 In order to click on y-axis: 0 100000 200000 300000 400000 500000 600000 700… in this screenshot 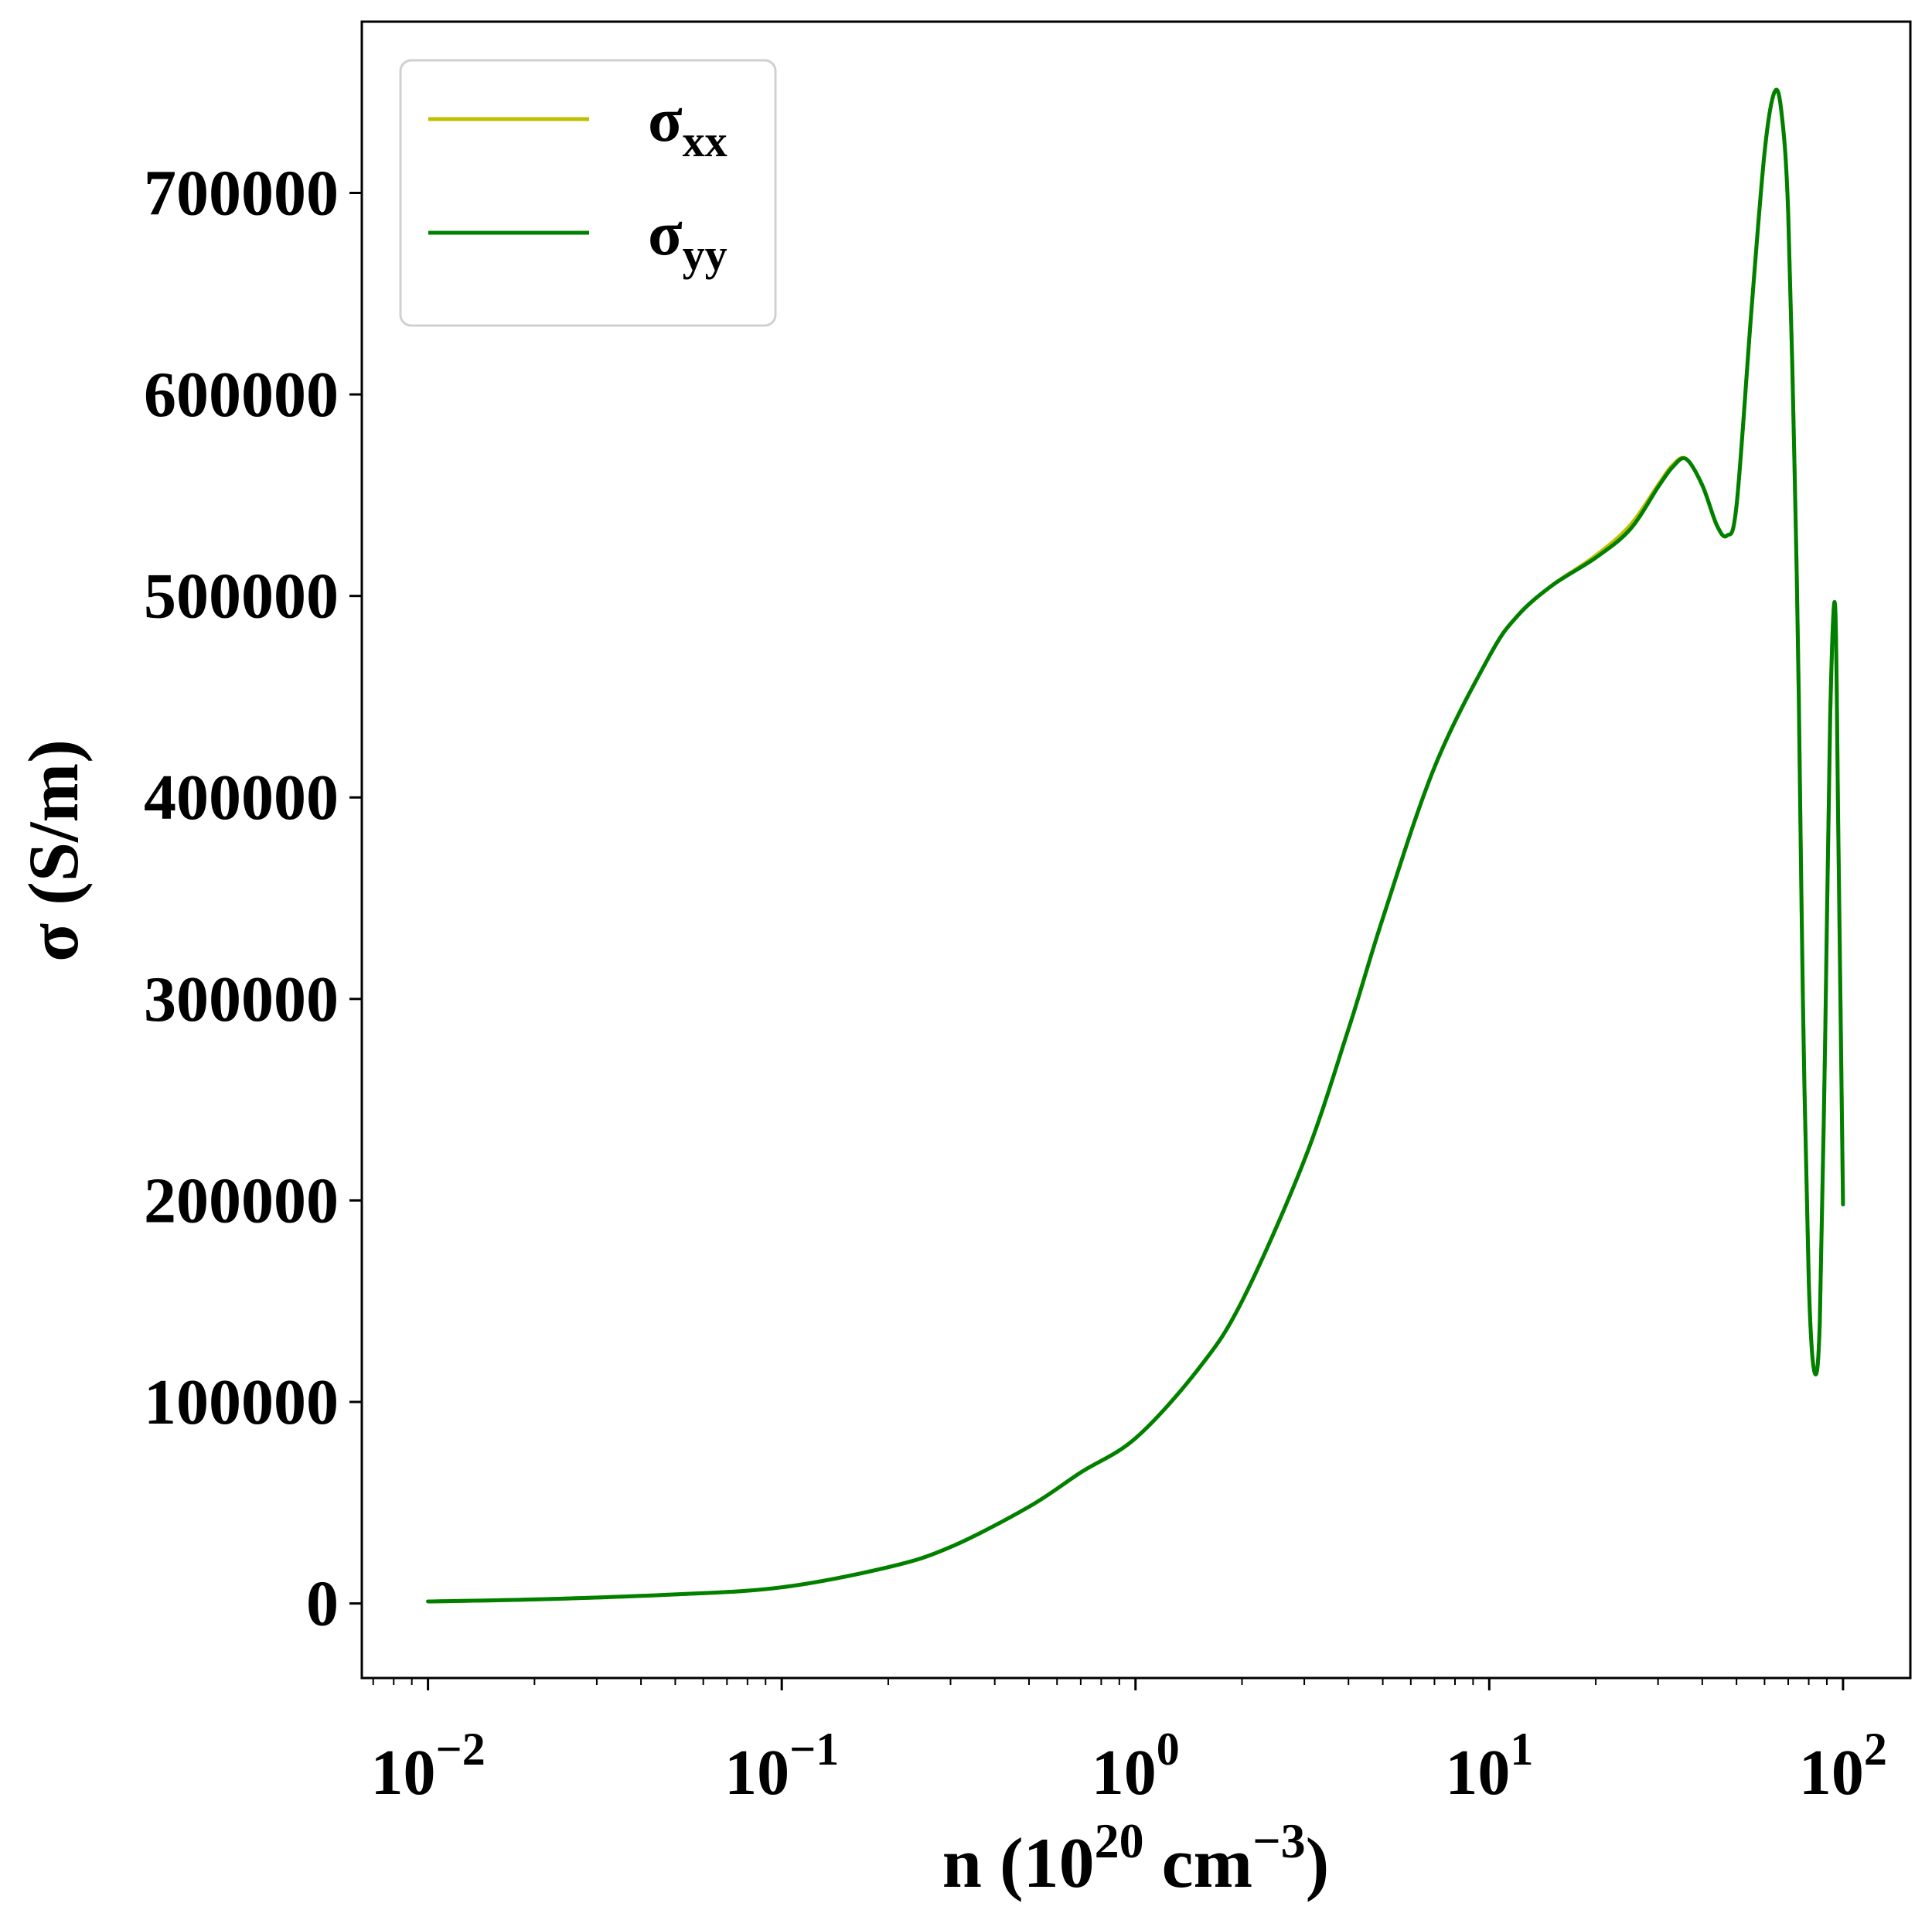, I will do `click(253, 898)`.